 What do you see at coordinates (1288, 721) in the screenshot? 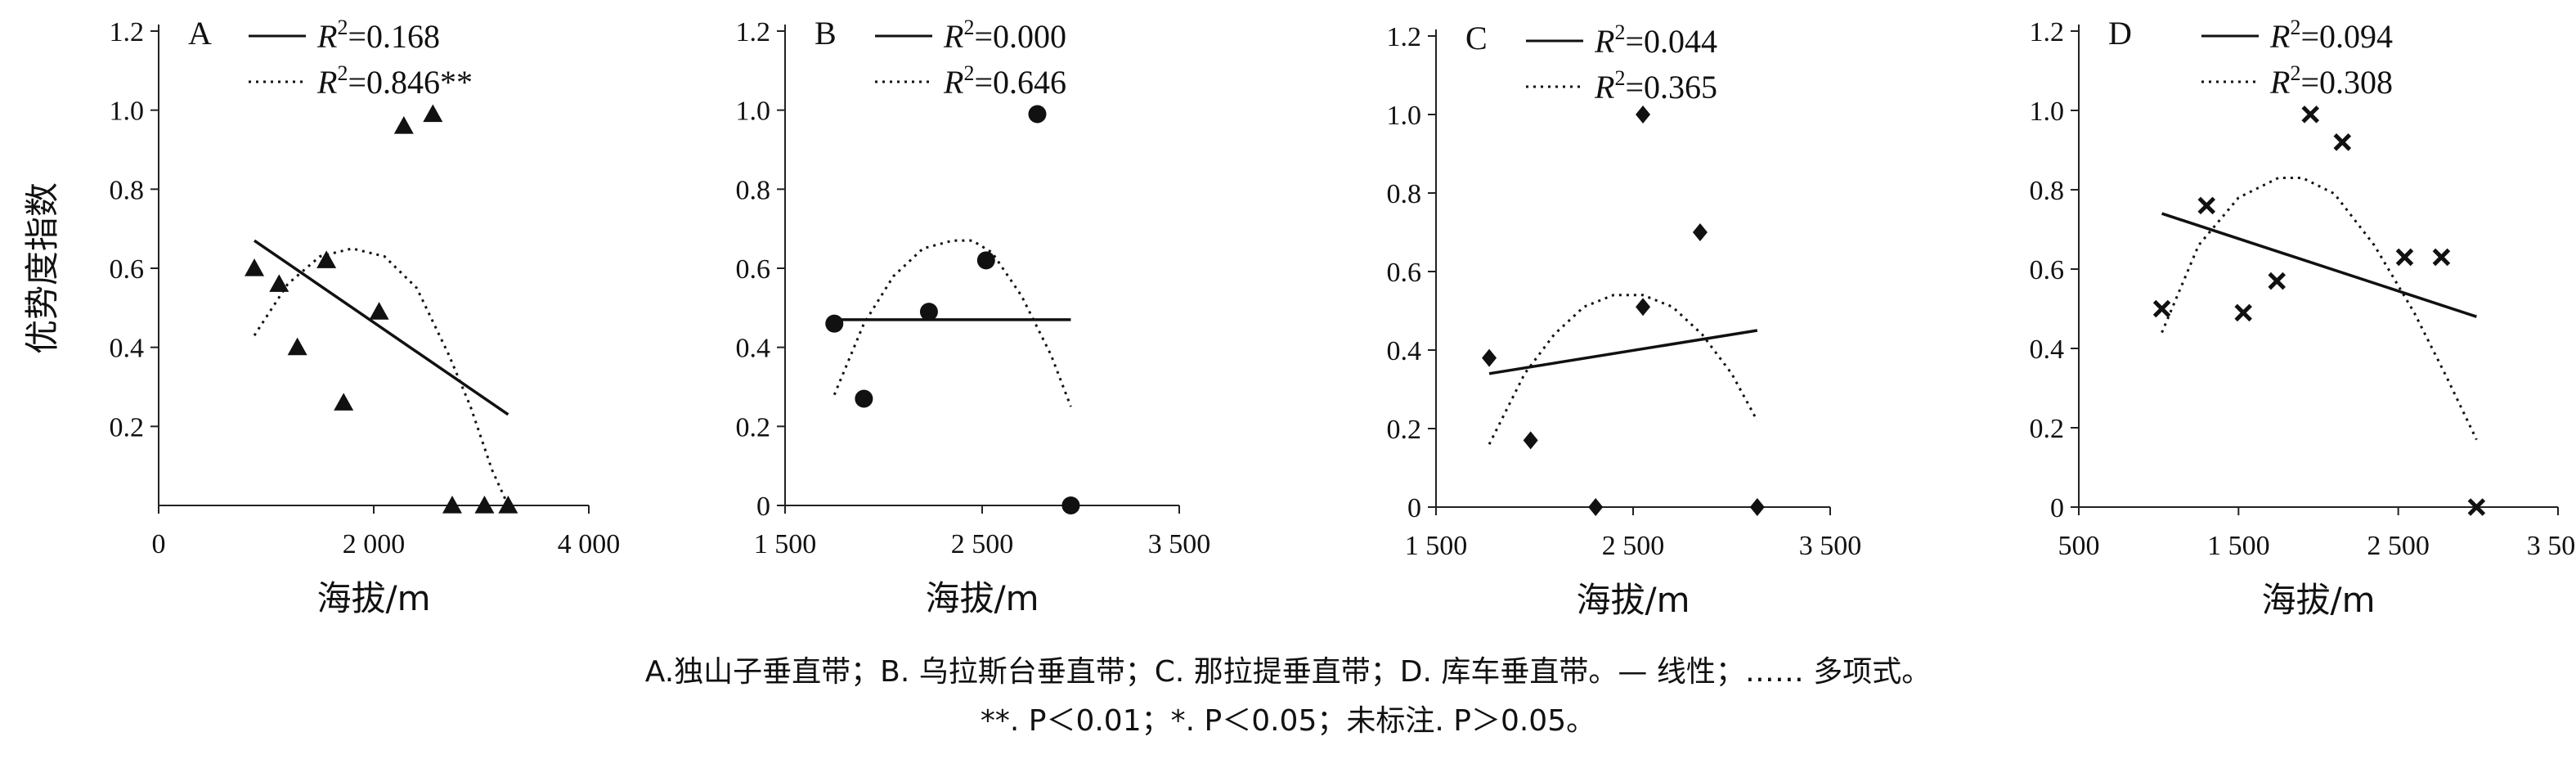
I see `caption-line-2: **. P＜0.01；*. P＜0.05；未标注. P＞0.05。` at bounding box center [1288, 721].